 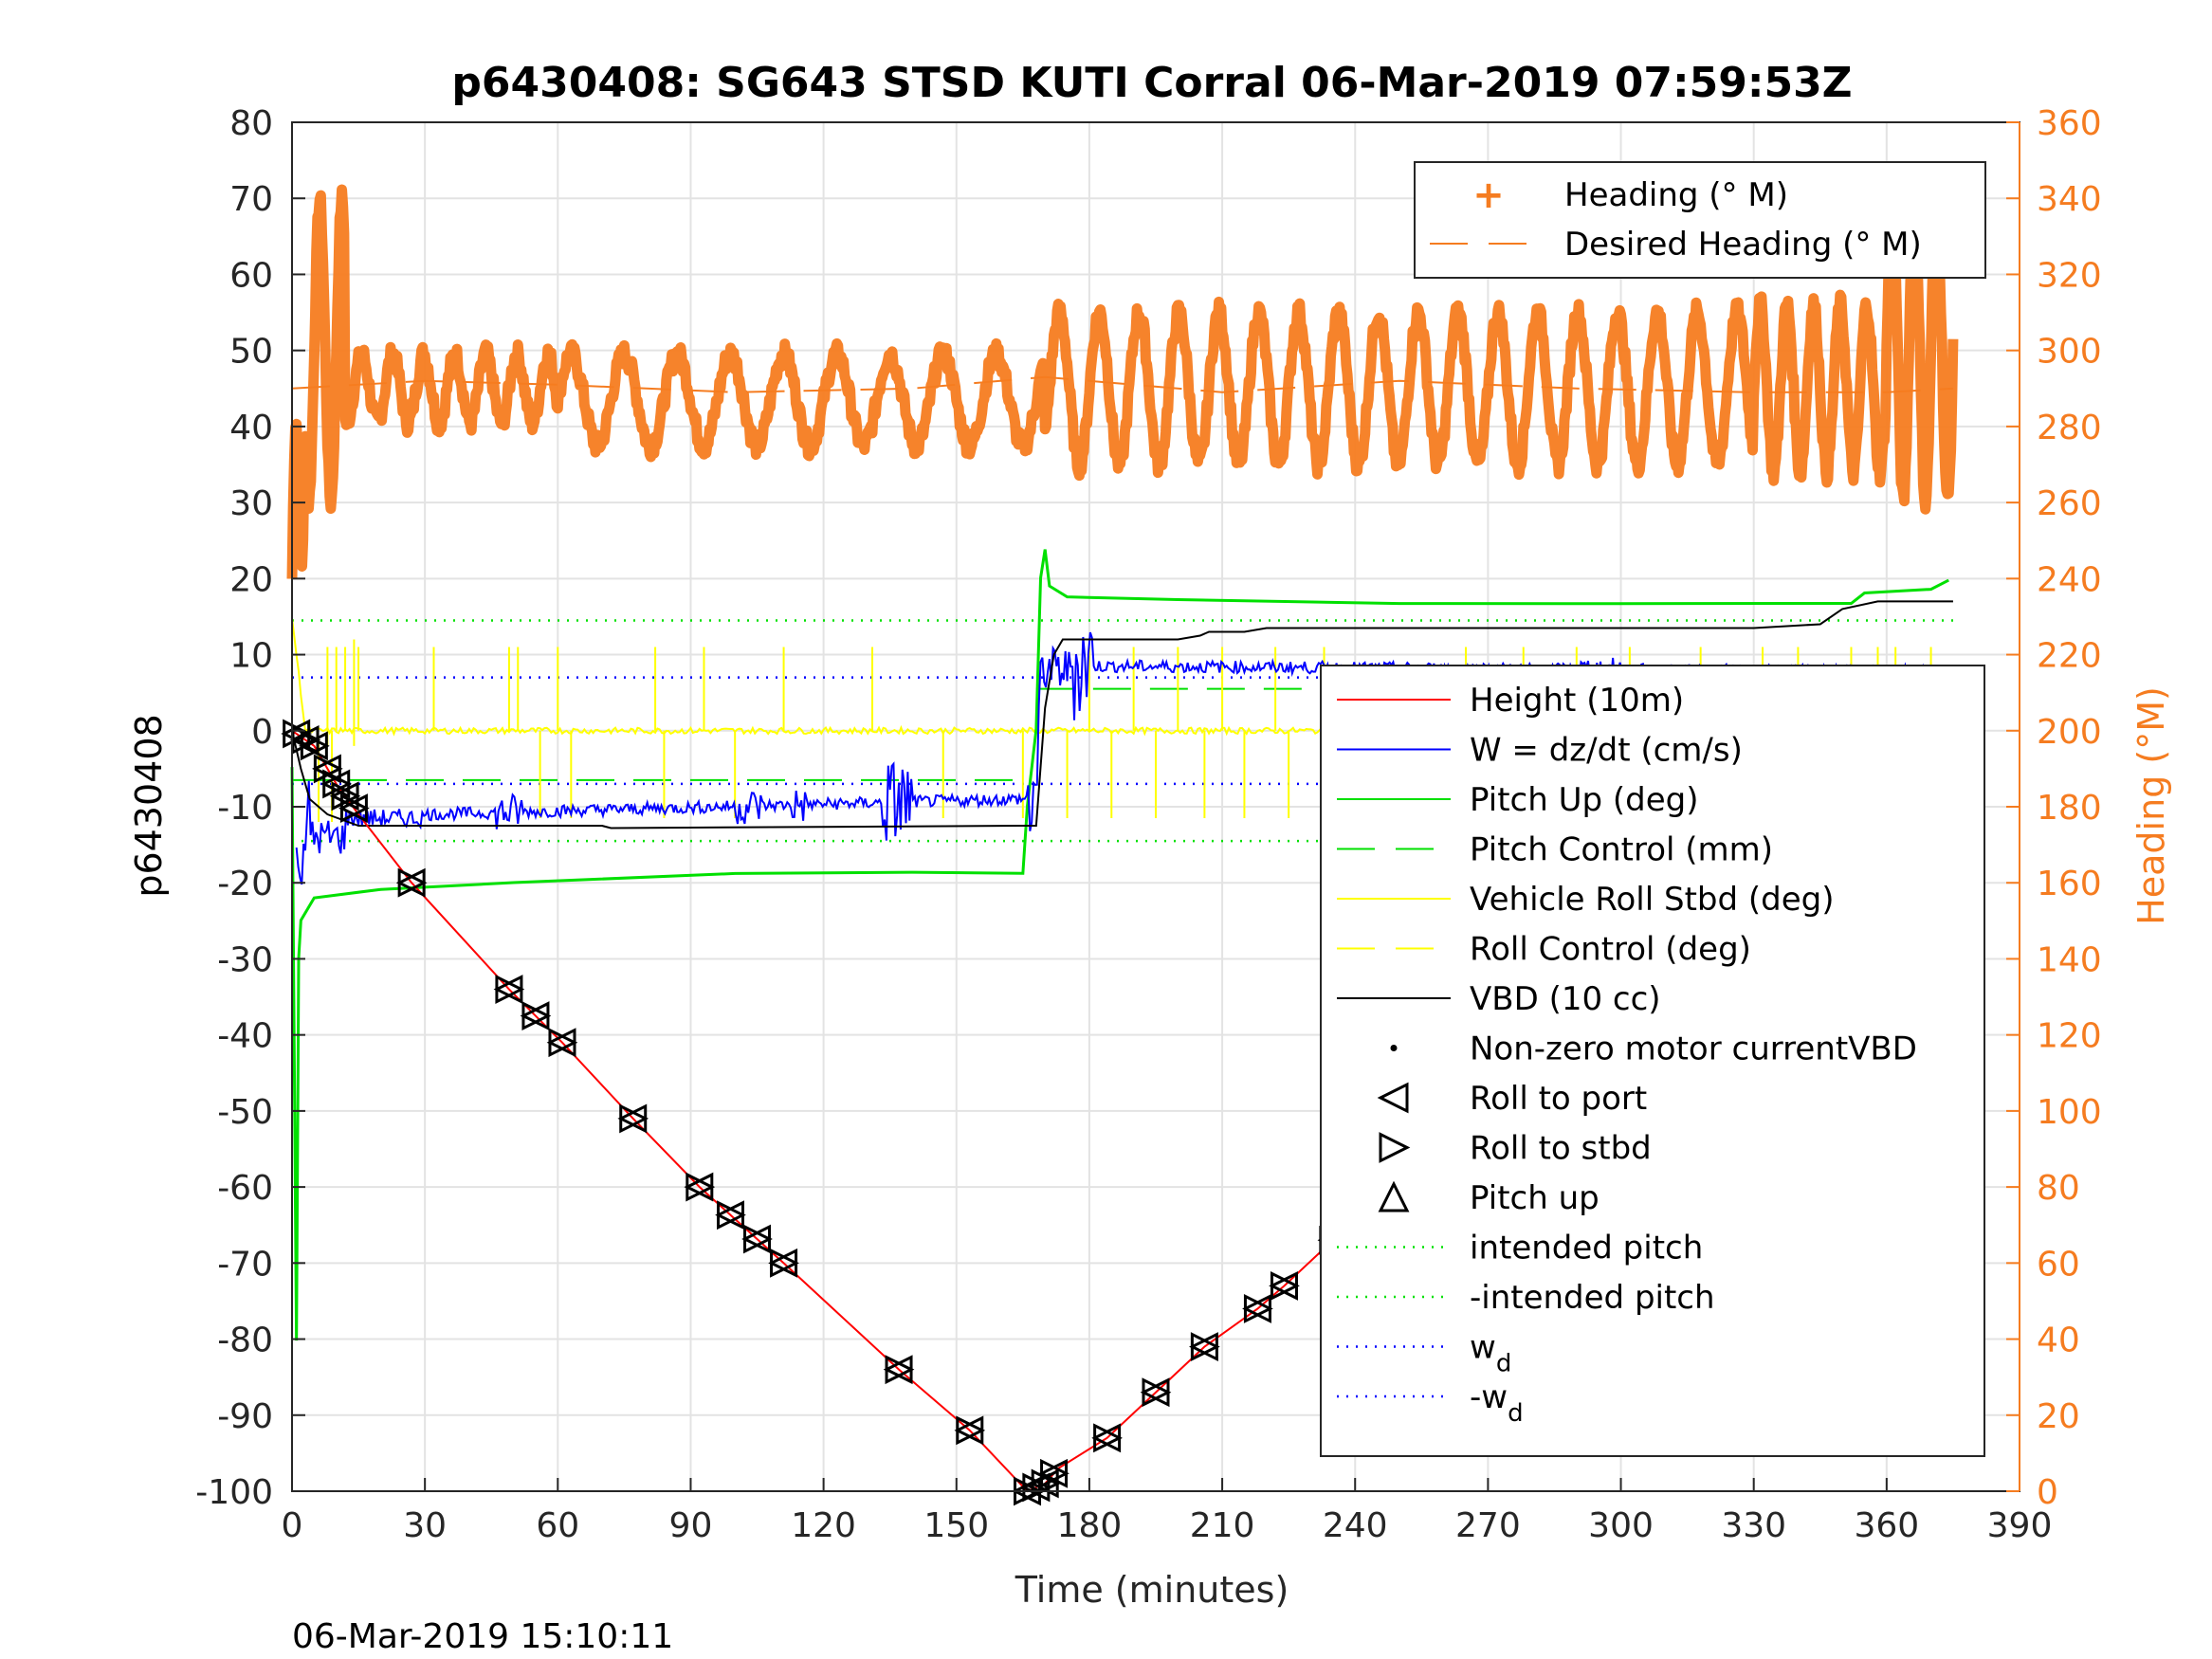 I want to click on x-tick-label: 150, so click(x=956, y=1525).